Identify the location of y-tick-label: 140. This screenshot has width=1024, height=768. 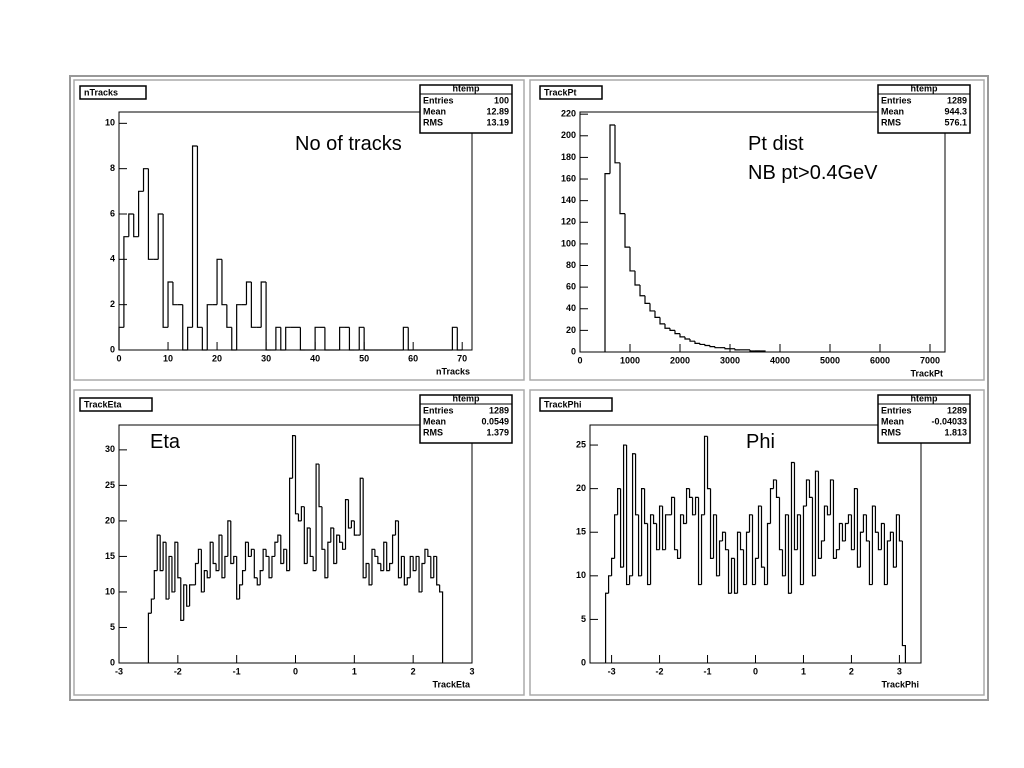
(568, 200).